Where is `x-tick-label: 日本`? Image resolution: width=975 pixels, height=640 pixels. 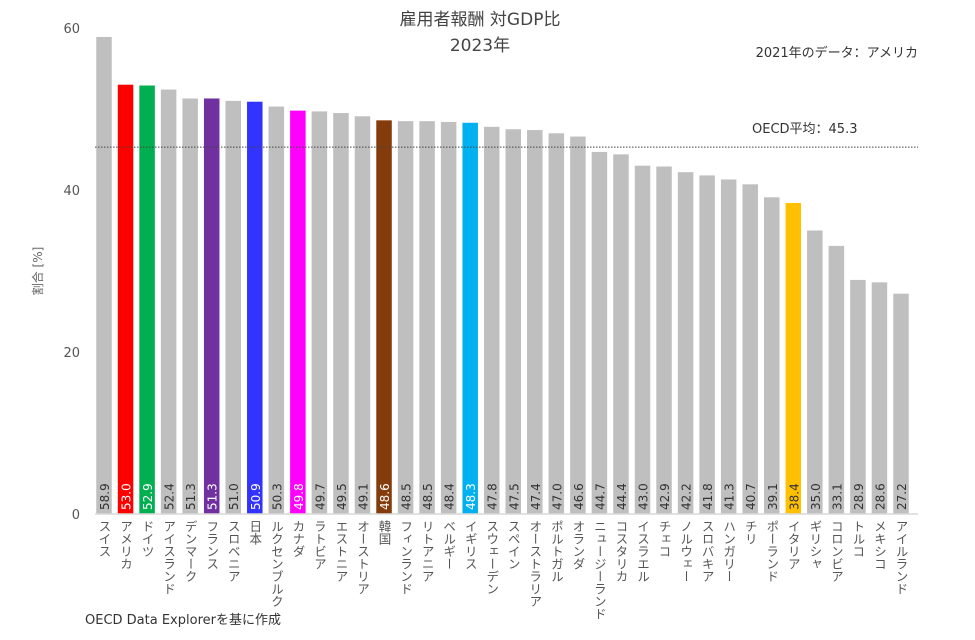
x-tick-label: 日本 is located at coordinates (254, 533).